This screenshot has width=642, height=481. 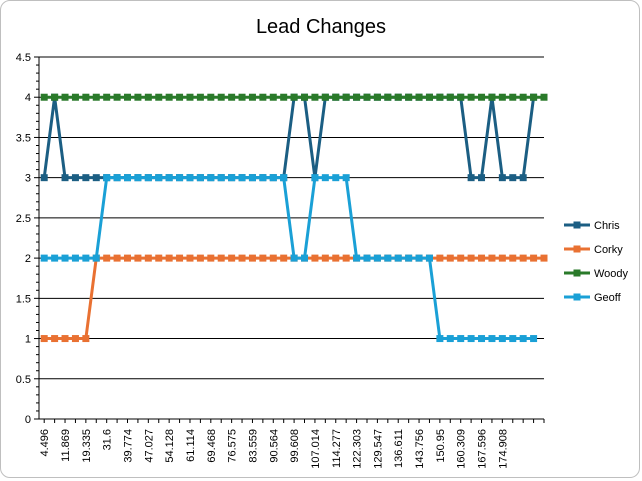 What do you see at coordinates (149, 446) in the screenshot?
I see `x-tick-label: 47.027` at bounding box center [149, 446].